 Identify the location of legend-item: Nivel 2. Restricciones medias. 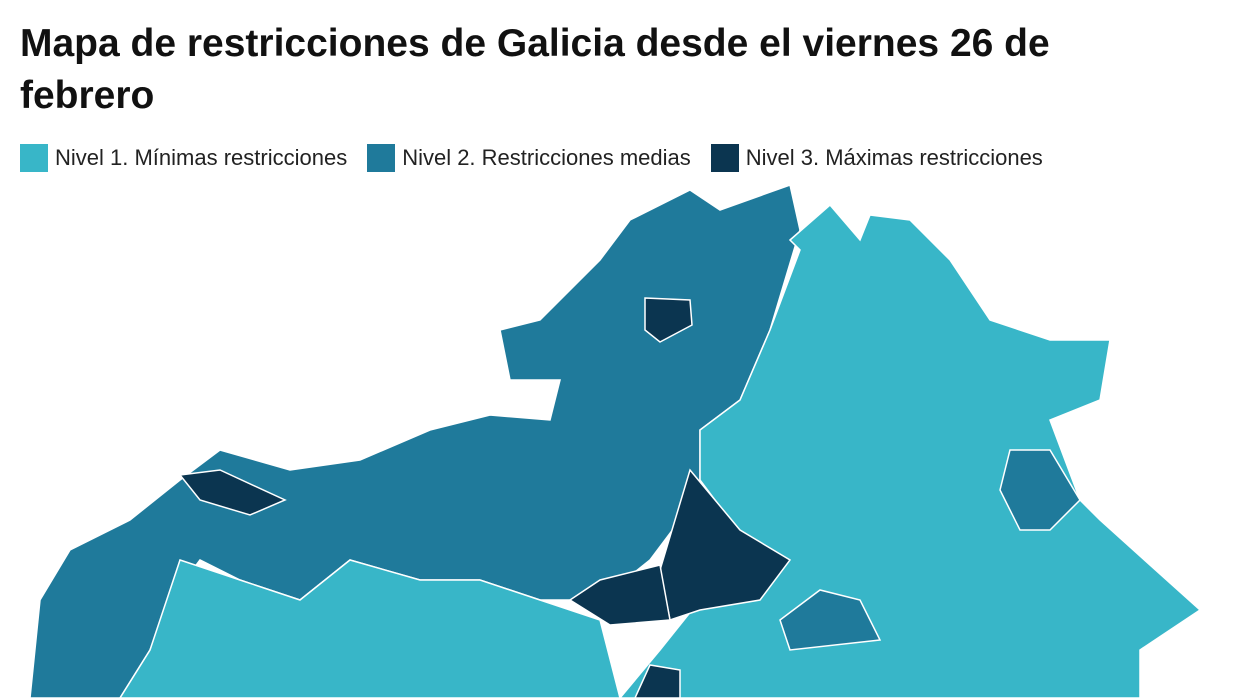
(529, 158).